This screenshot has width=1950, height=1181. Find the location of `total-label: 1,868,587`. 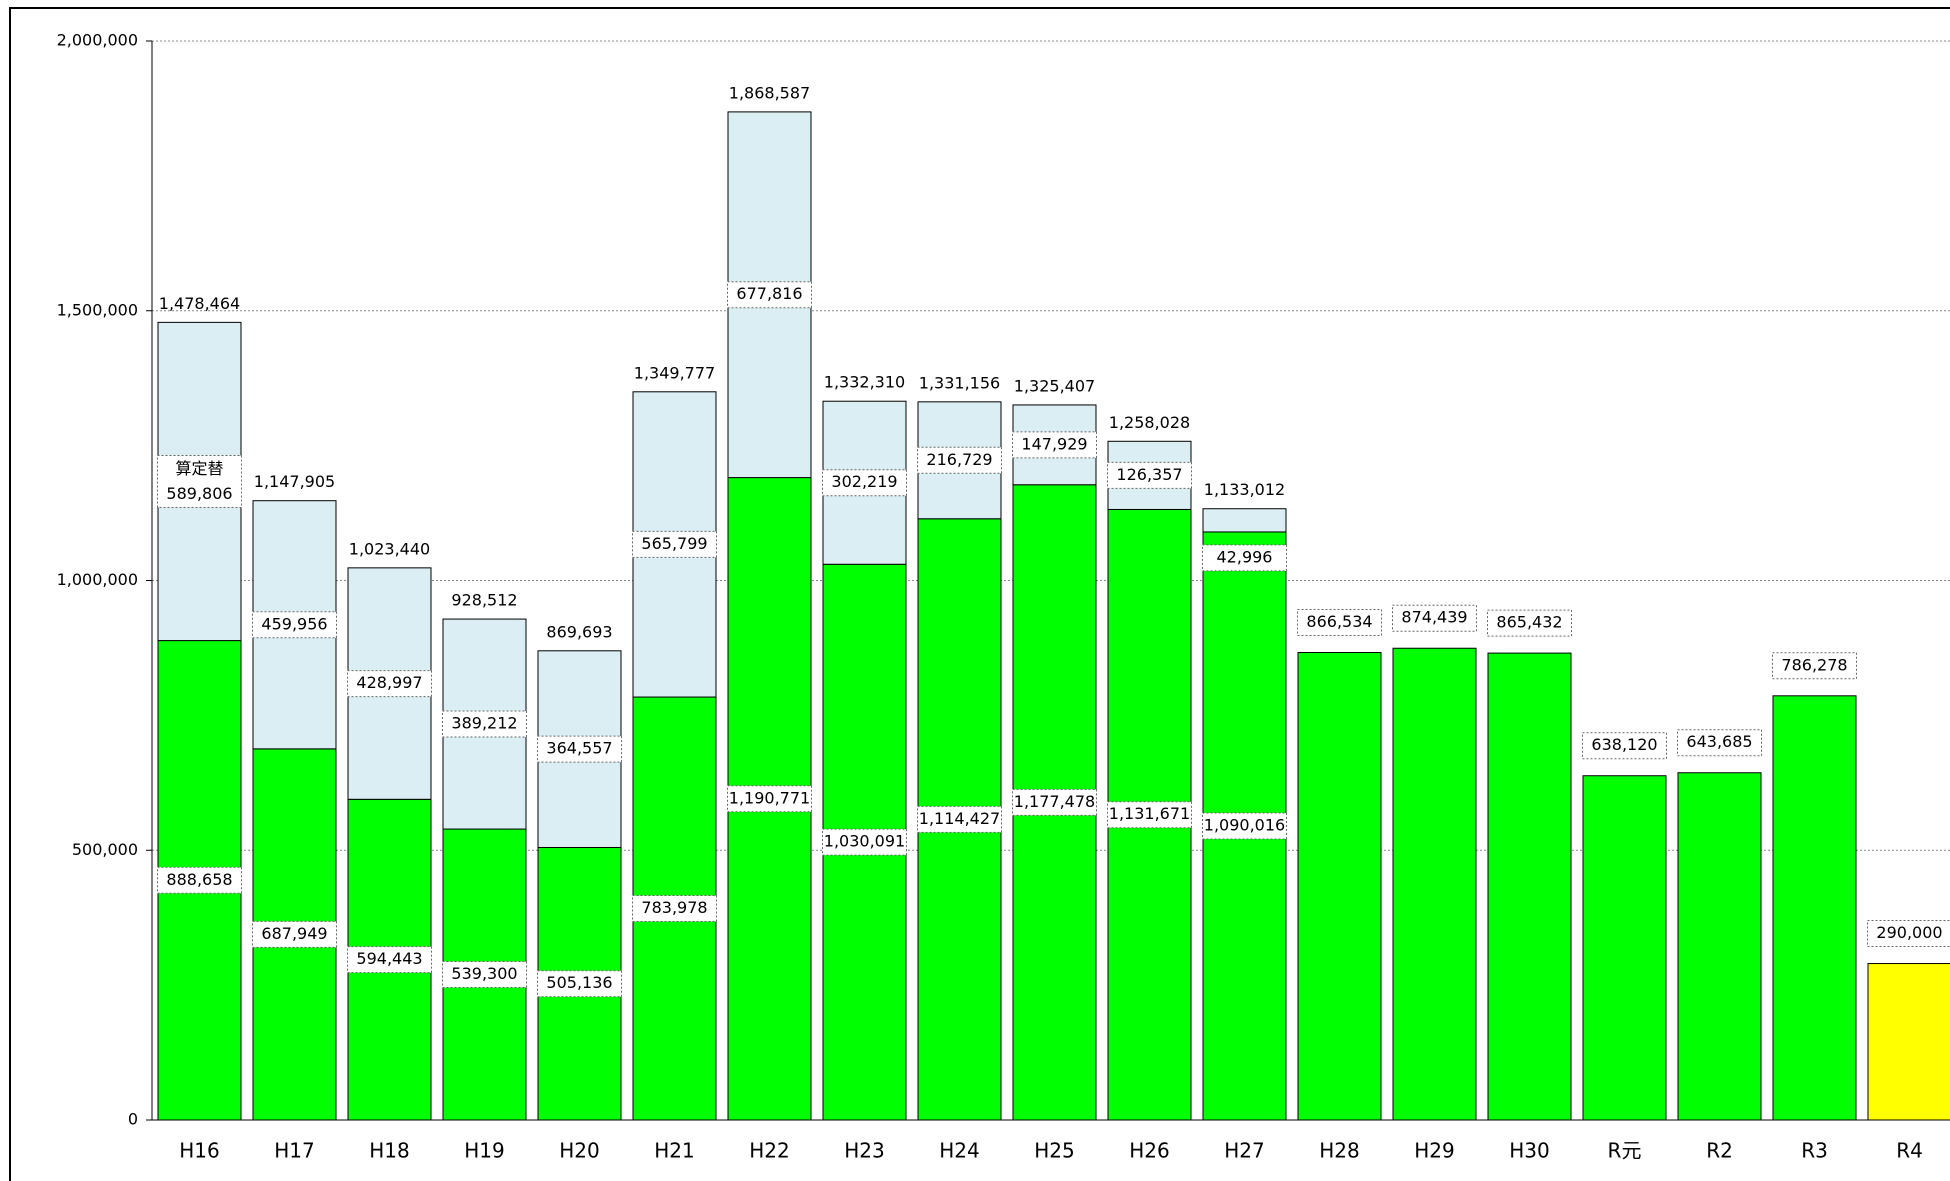

total-label: 1,868,587 is located at coordinates (769, 92).